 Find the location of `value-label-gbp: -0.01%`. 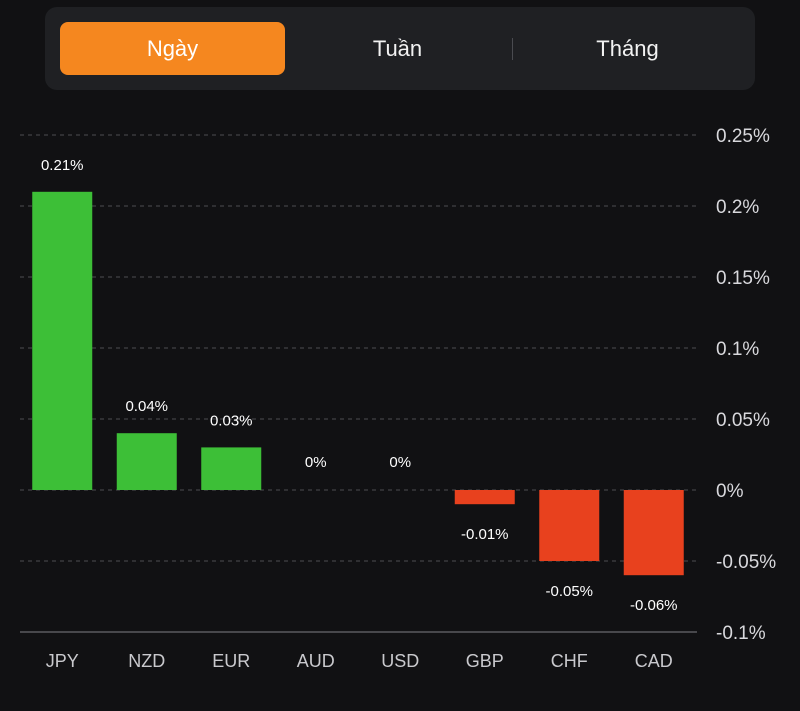

value-label-gbp: -0.01% is located at coordinates (485, 534).